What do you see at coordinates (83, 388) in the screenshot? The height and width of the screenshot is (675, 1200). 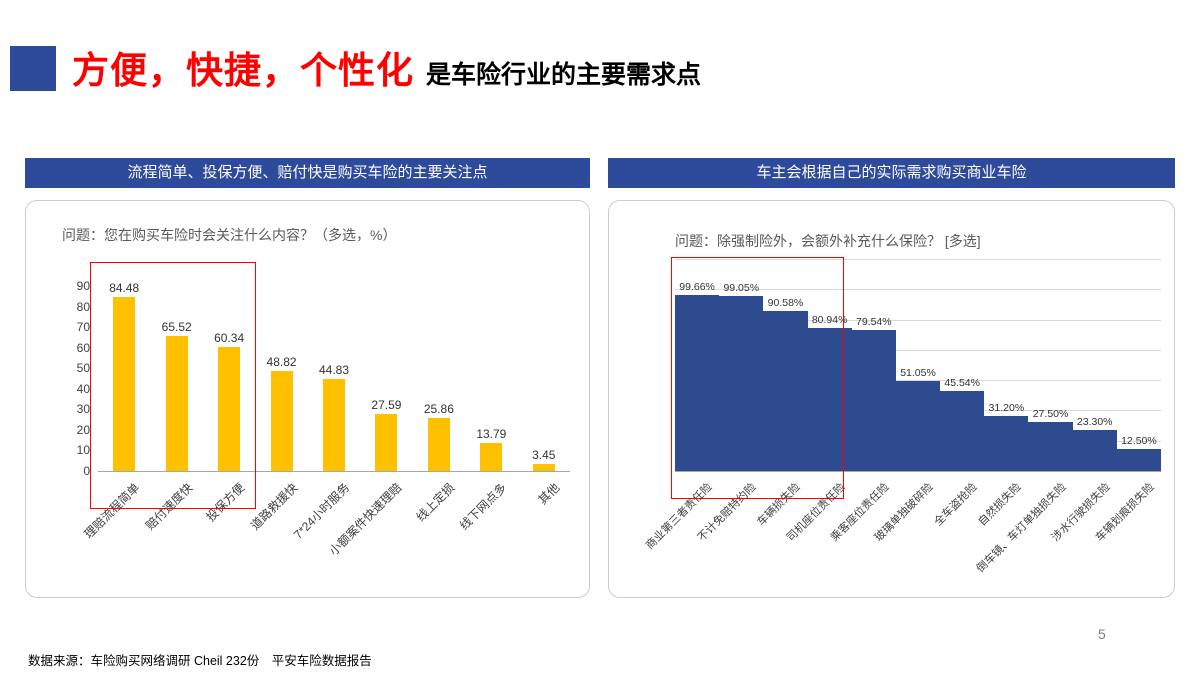 I see `y-axis-tick: 40` at bounding box center [83, 388].